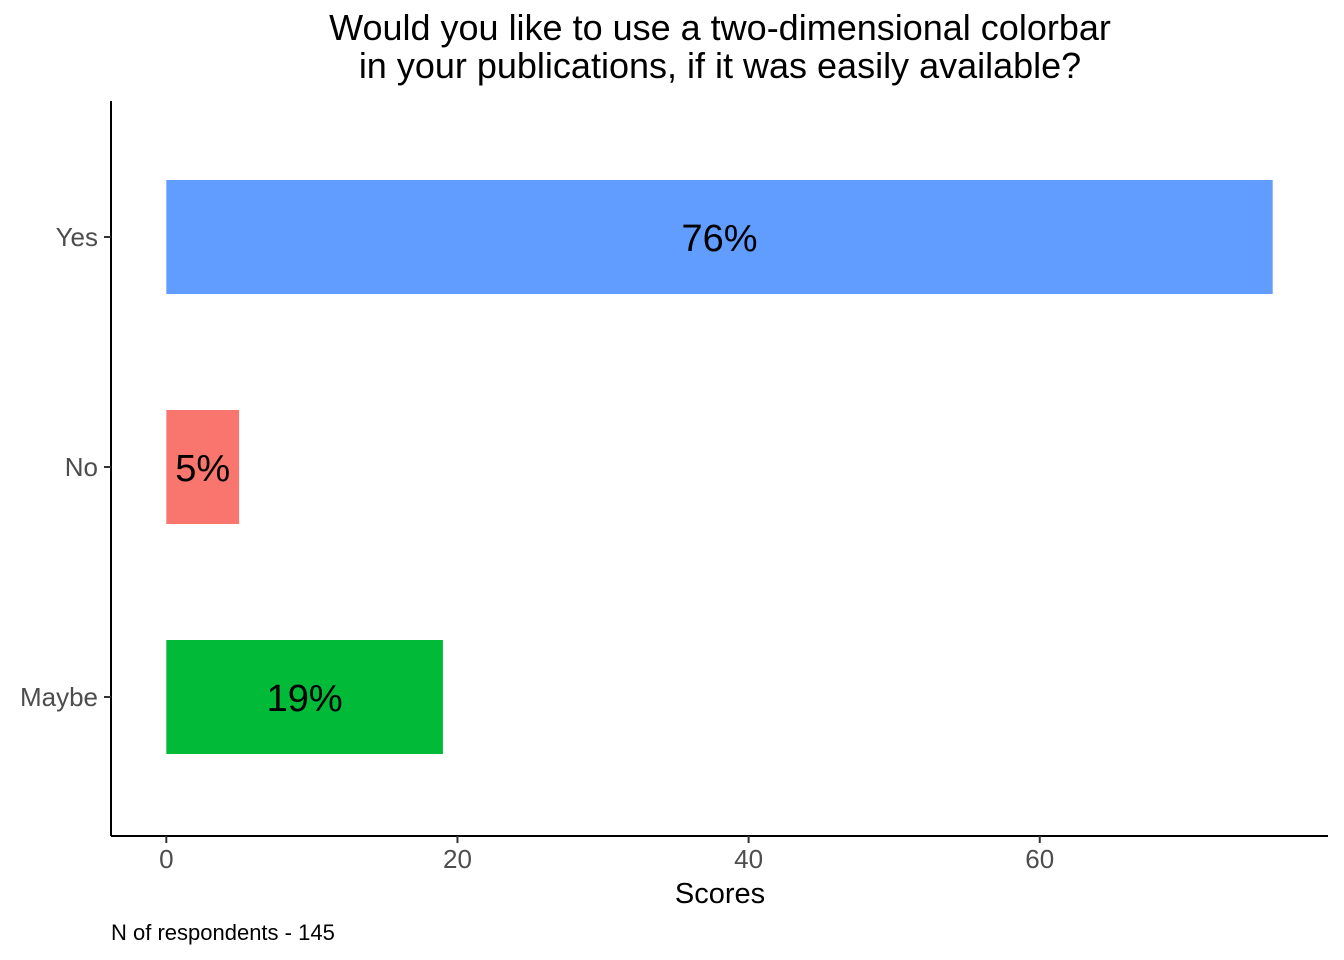 This screenshot has width=1344, height=960. What do you see at coordinates (223, 932) in the screenshot?
I see `respondents-caption: N of respondents - 145` at bounding box center [223, 932].